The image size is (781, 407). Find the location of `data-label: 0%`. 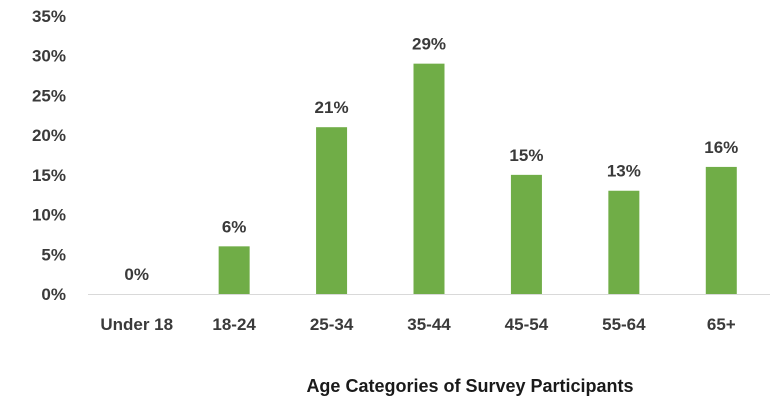

data-label: 0% is located at coordinates (136, 274).